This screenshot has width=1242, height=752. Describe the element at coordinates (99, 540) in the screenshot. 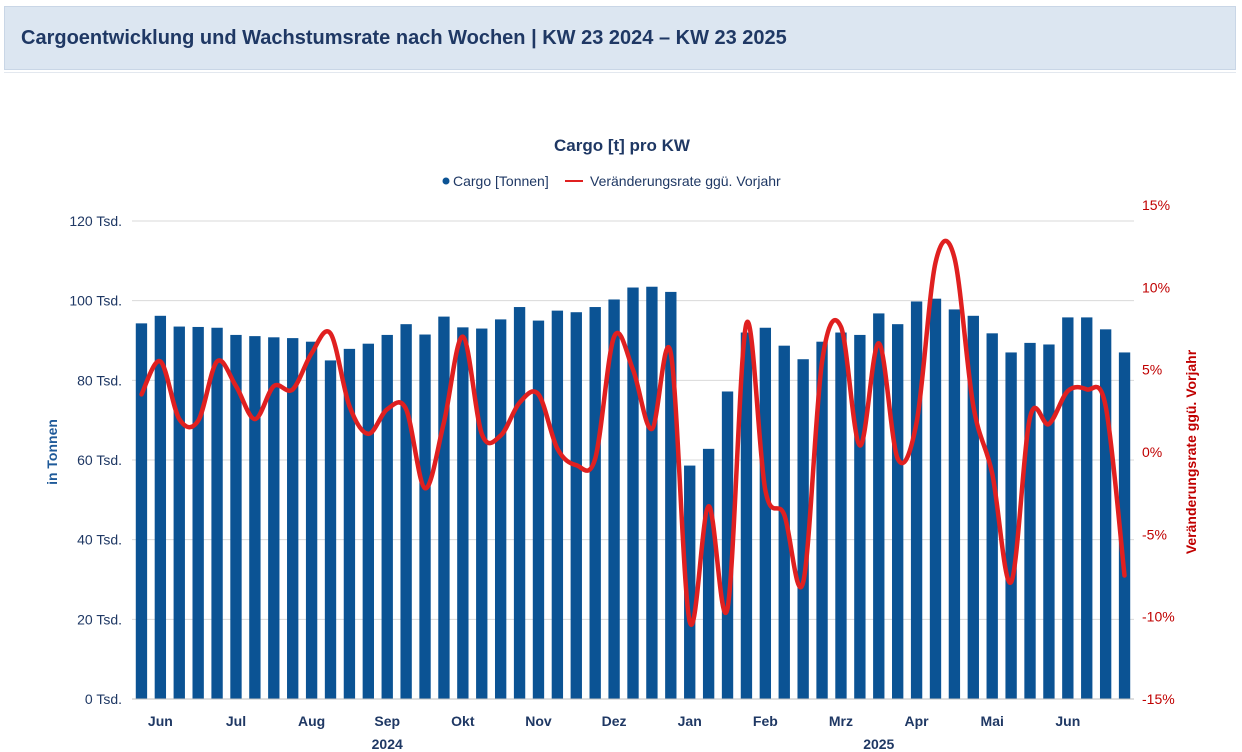

I see `y-tick-label-left: 40 Tsd.` at that location.